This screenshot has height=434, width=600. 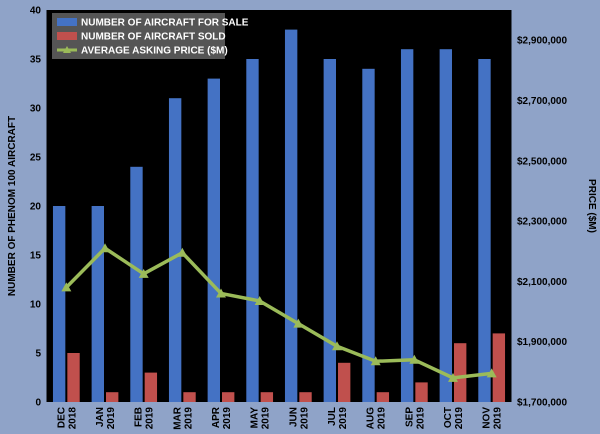 I want to click on x-tick-label: JUN2019, so click(x=299, y=418).